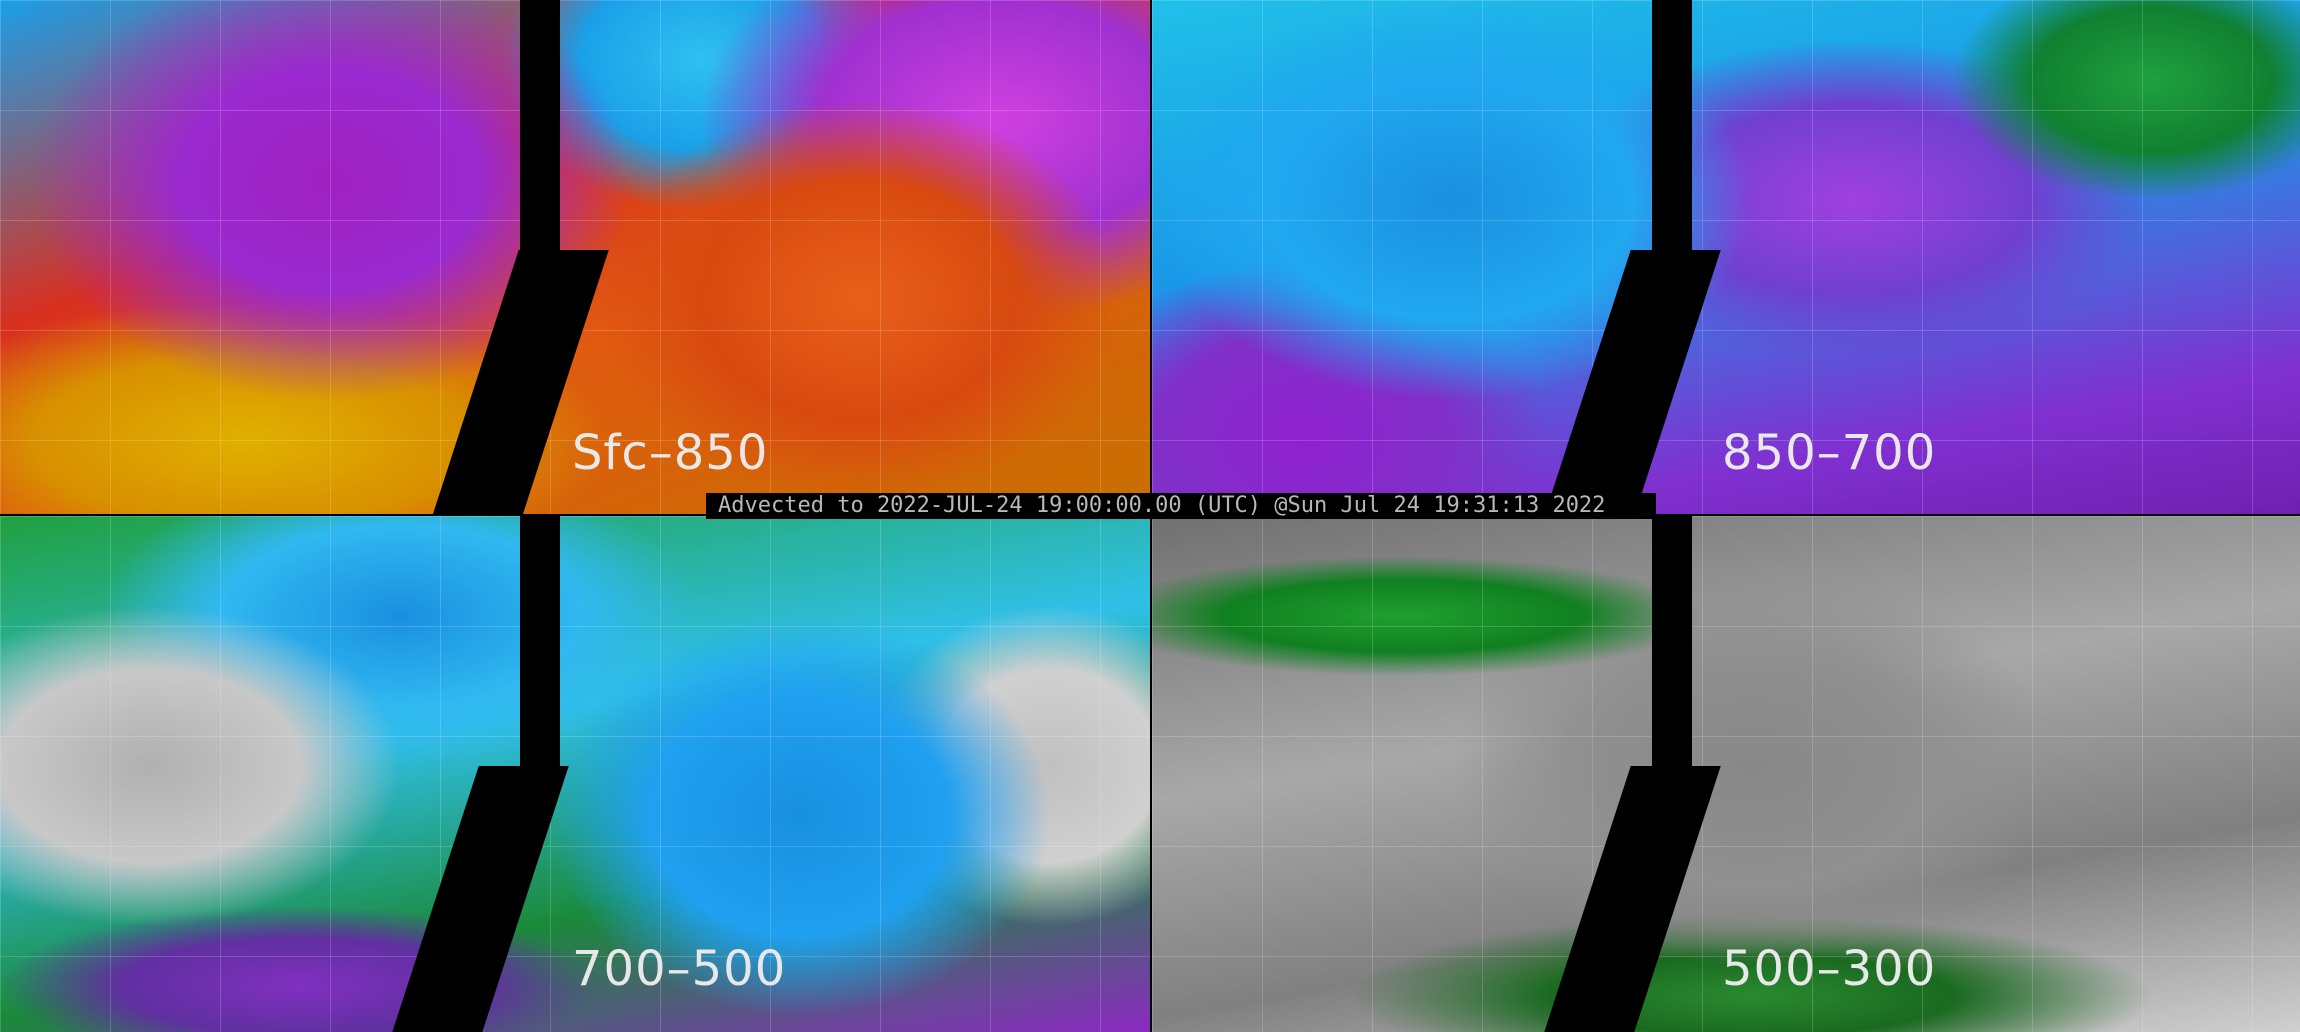  What do you see at coordinates (679, 969) in the screenshot?
I see `panel-label: 700–500` at bounding box center [679, 969].